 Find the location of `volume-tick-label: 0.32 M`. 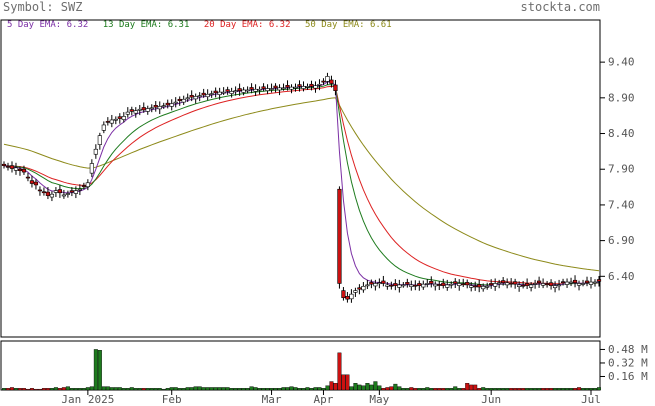

volume-tick-label: 0.32 M is located at coordinates (628, 362).